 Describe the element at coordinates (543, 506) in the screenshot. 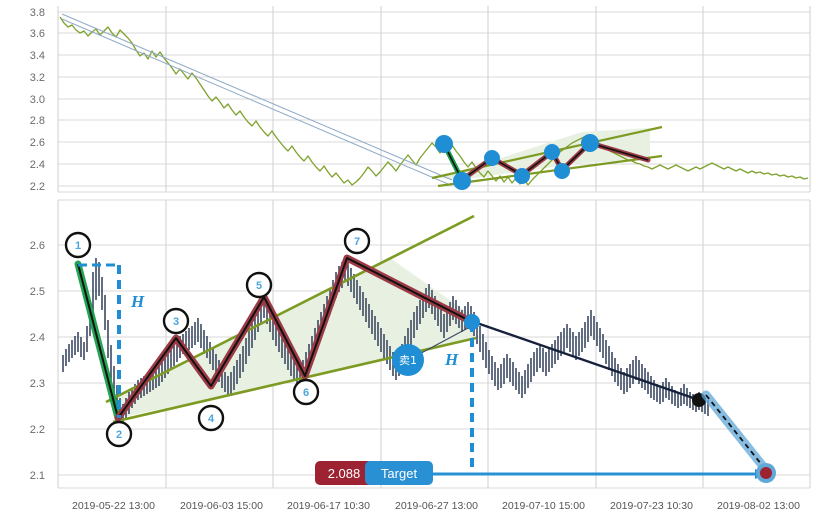

I see `xtick-label: 2019-07-10 15:00` at that location.